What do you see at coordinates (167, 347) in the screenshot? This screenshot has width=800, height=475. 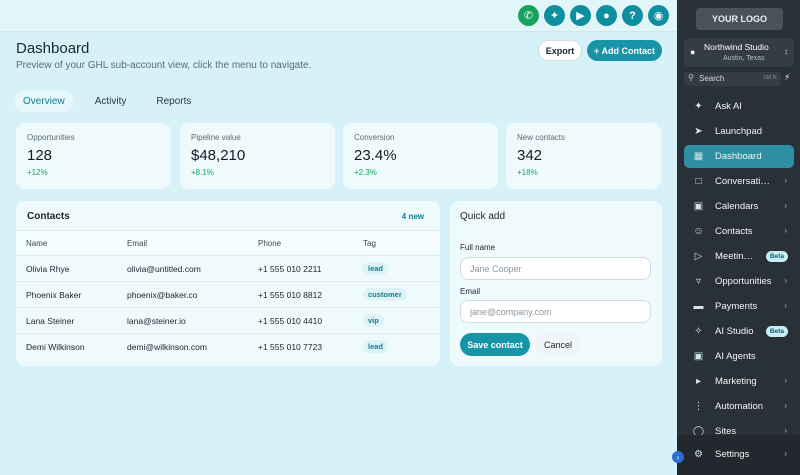 I see `contact-email: demi@wilkinson.com` at bounding box center [167, 347].